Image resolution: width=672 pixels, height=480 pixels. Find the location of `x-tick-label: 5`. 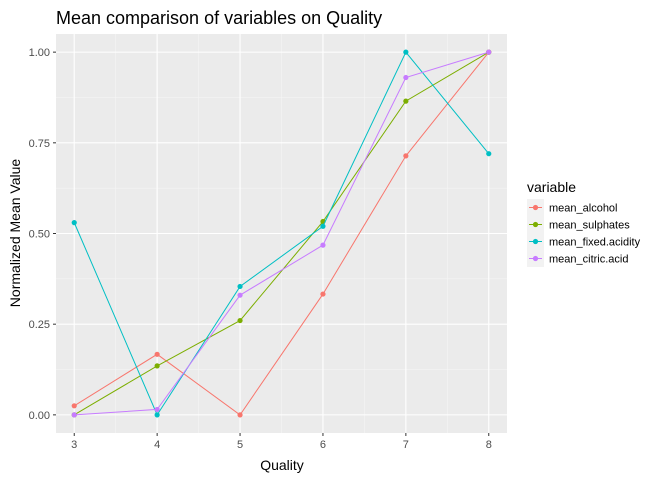

x-tick-label: 5 is located at coordinates (240, 445).